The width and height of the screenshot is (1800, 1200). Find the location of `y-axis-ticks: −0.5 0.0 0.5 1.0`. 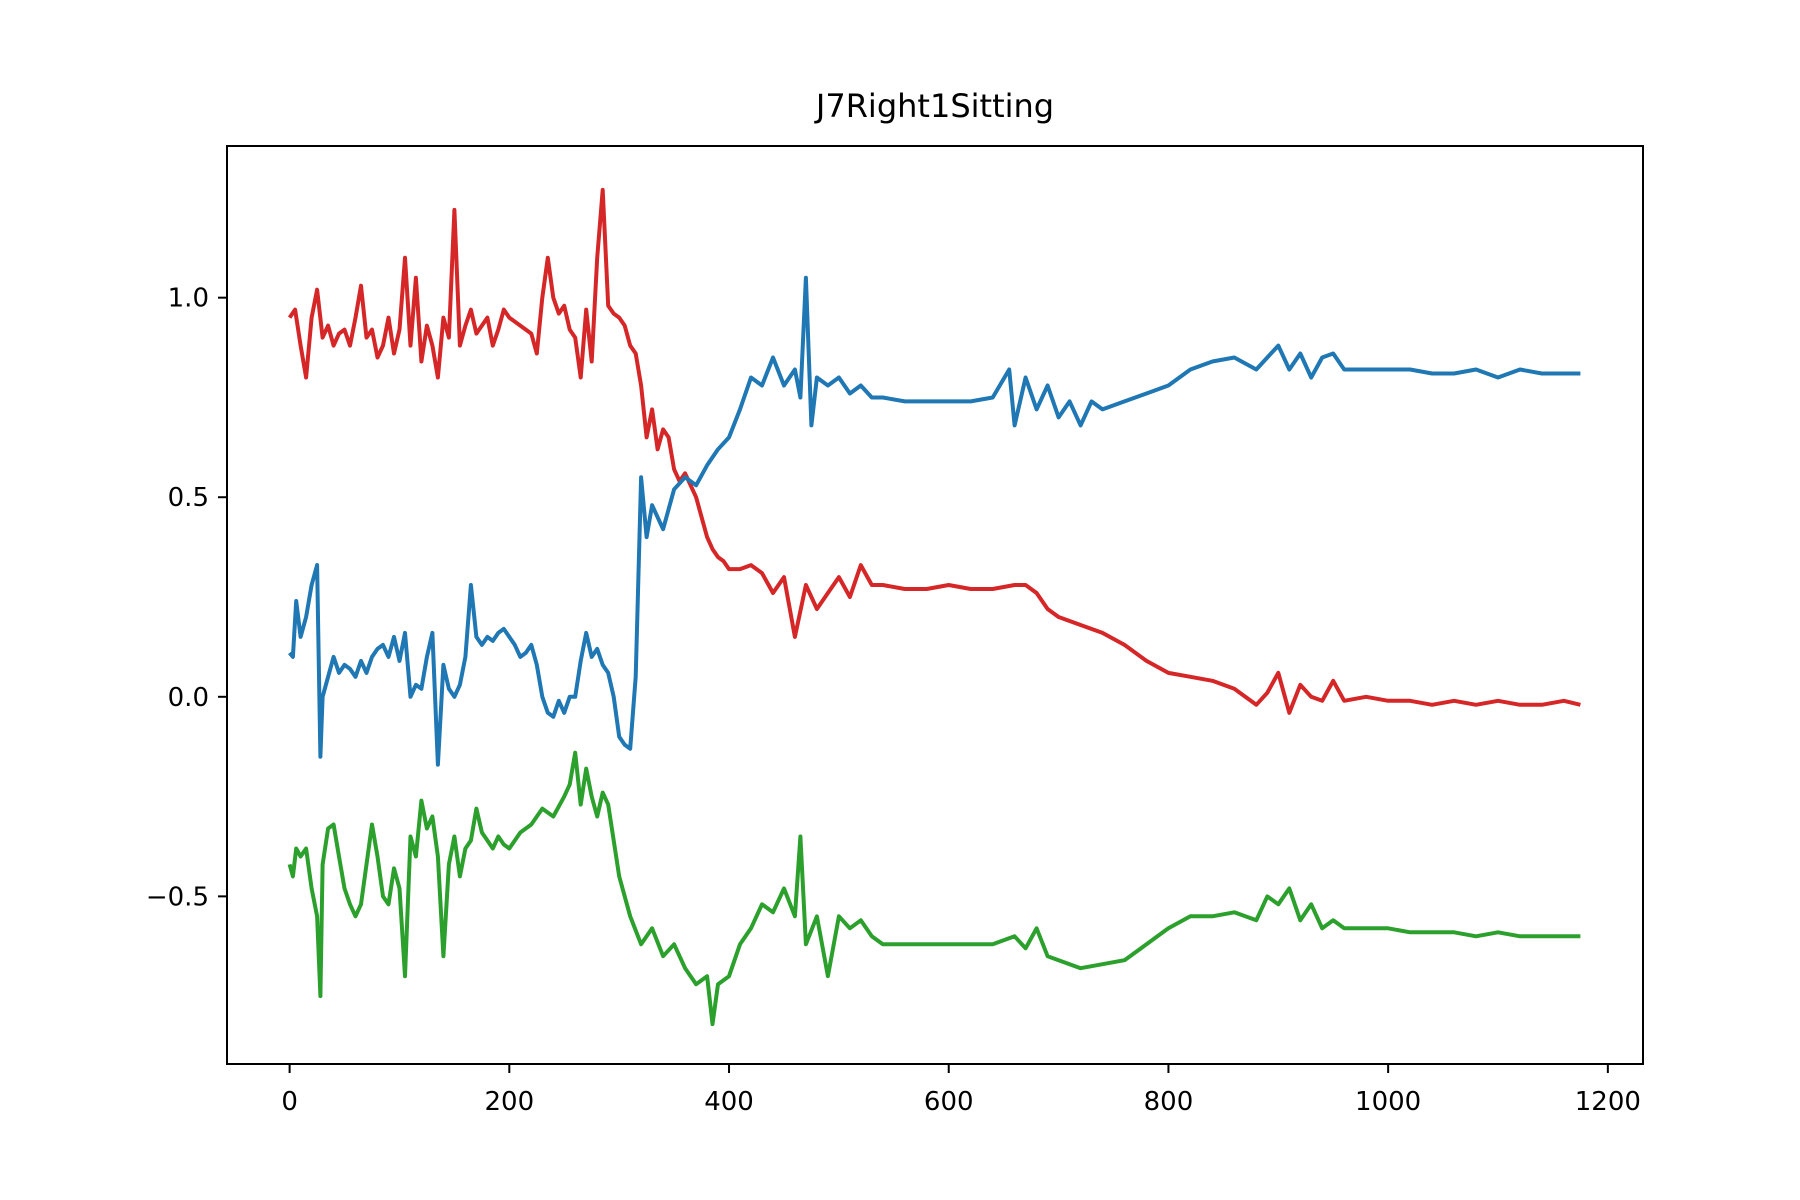

y-axis-ticks: −0.5 0.0 0.5 1.0 is located at coordinates (186, 598).